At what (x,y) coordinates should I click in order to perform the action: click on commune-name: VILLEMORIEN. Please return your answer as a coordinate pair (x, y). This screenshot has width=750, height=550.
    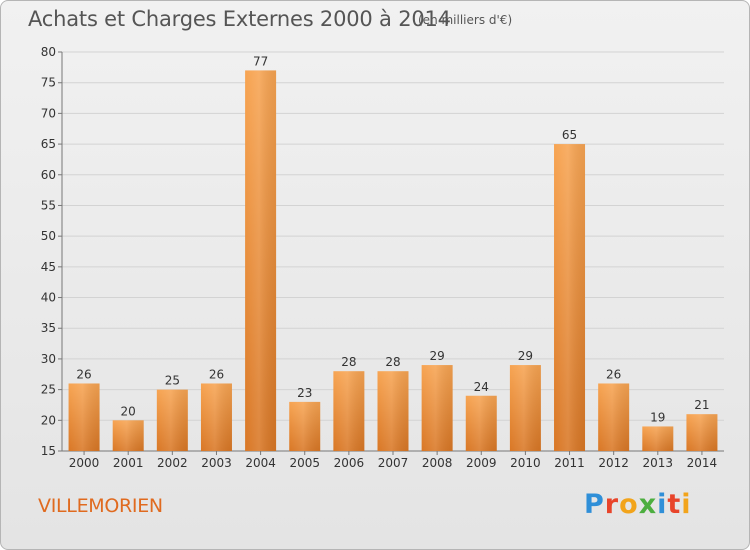
    Looking at the image, I should click on (100, 506).